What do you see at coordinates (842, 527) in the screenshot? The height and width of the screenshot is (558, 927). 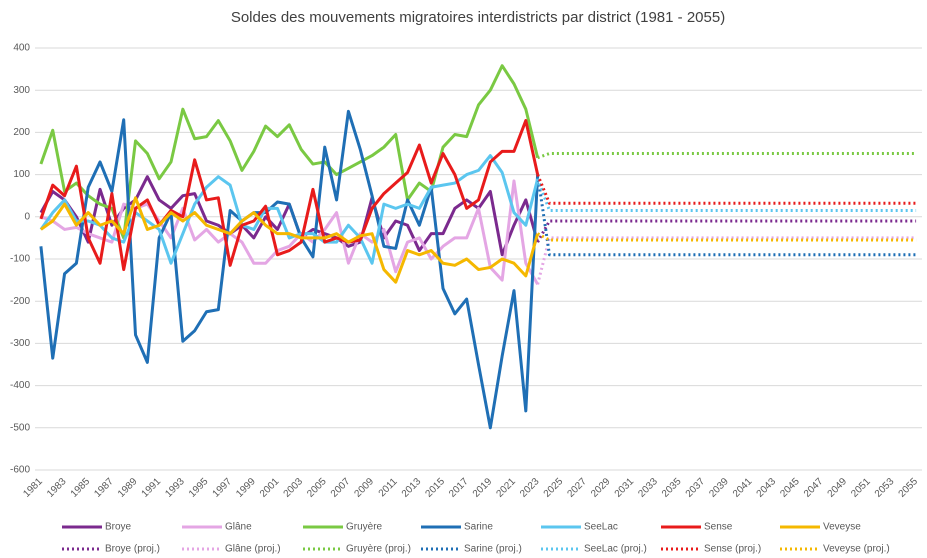 I see `legend-label: Veveyse` at bounding box center [842, 527].